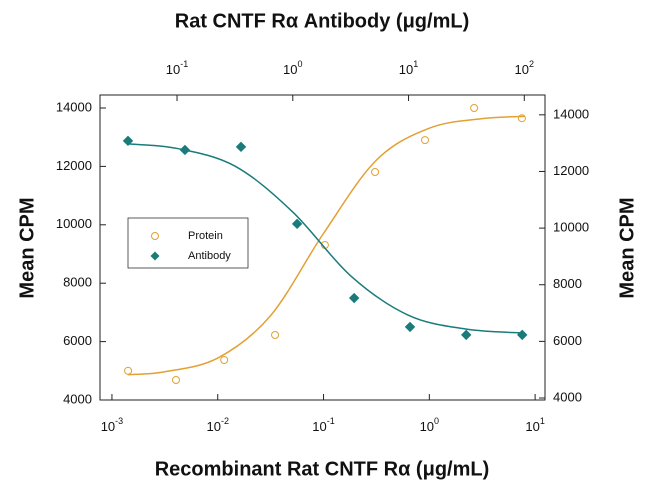 Image resolution: width=650 pixels, height=493 pixels. Describe the element at coordinates (627, 247) in the screenshot. I see `y2-axis-title: Mean CPM` at that location.